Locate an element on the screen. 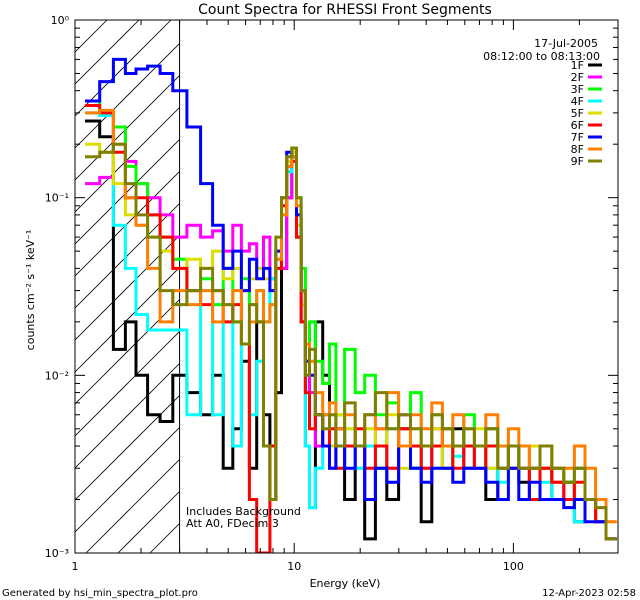 The image size is (640, 600). y-axis-label: counts cm⁻² s⁻¹ keV⁻¹ is located at coordinates (30, 290).